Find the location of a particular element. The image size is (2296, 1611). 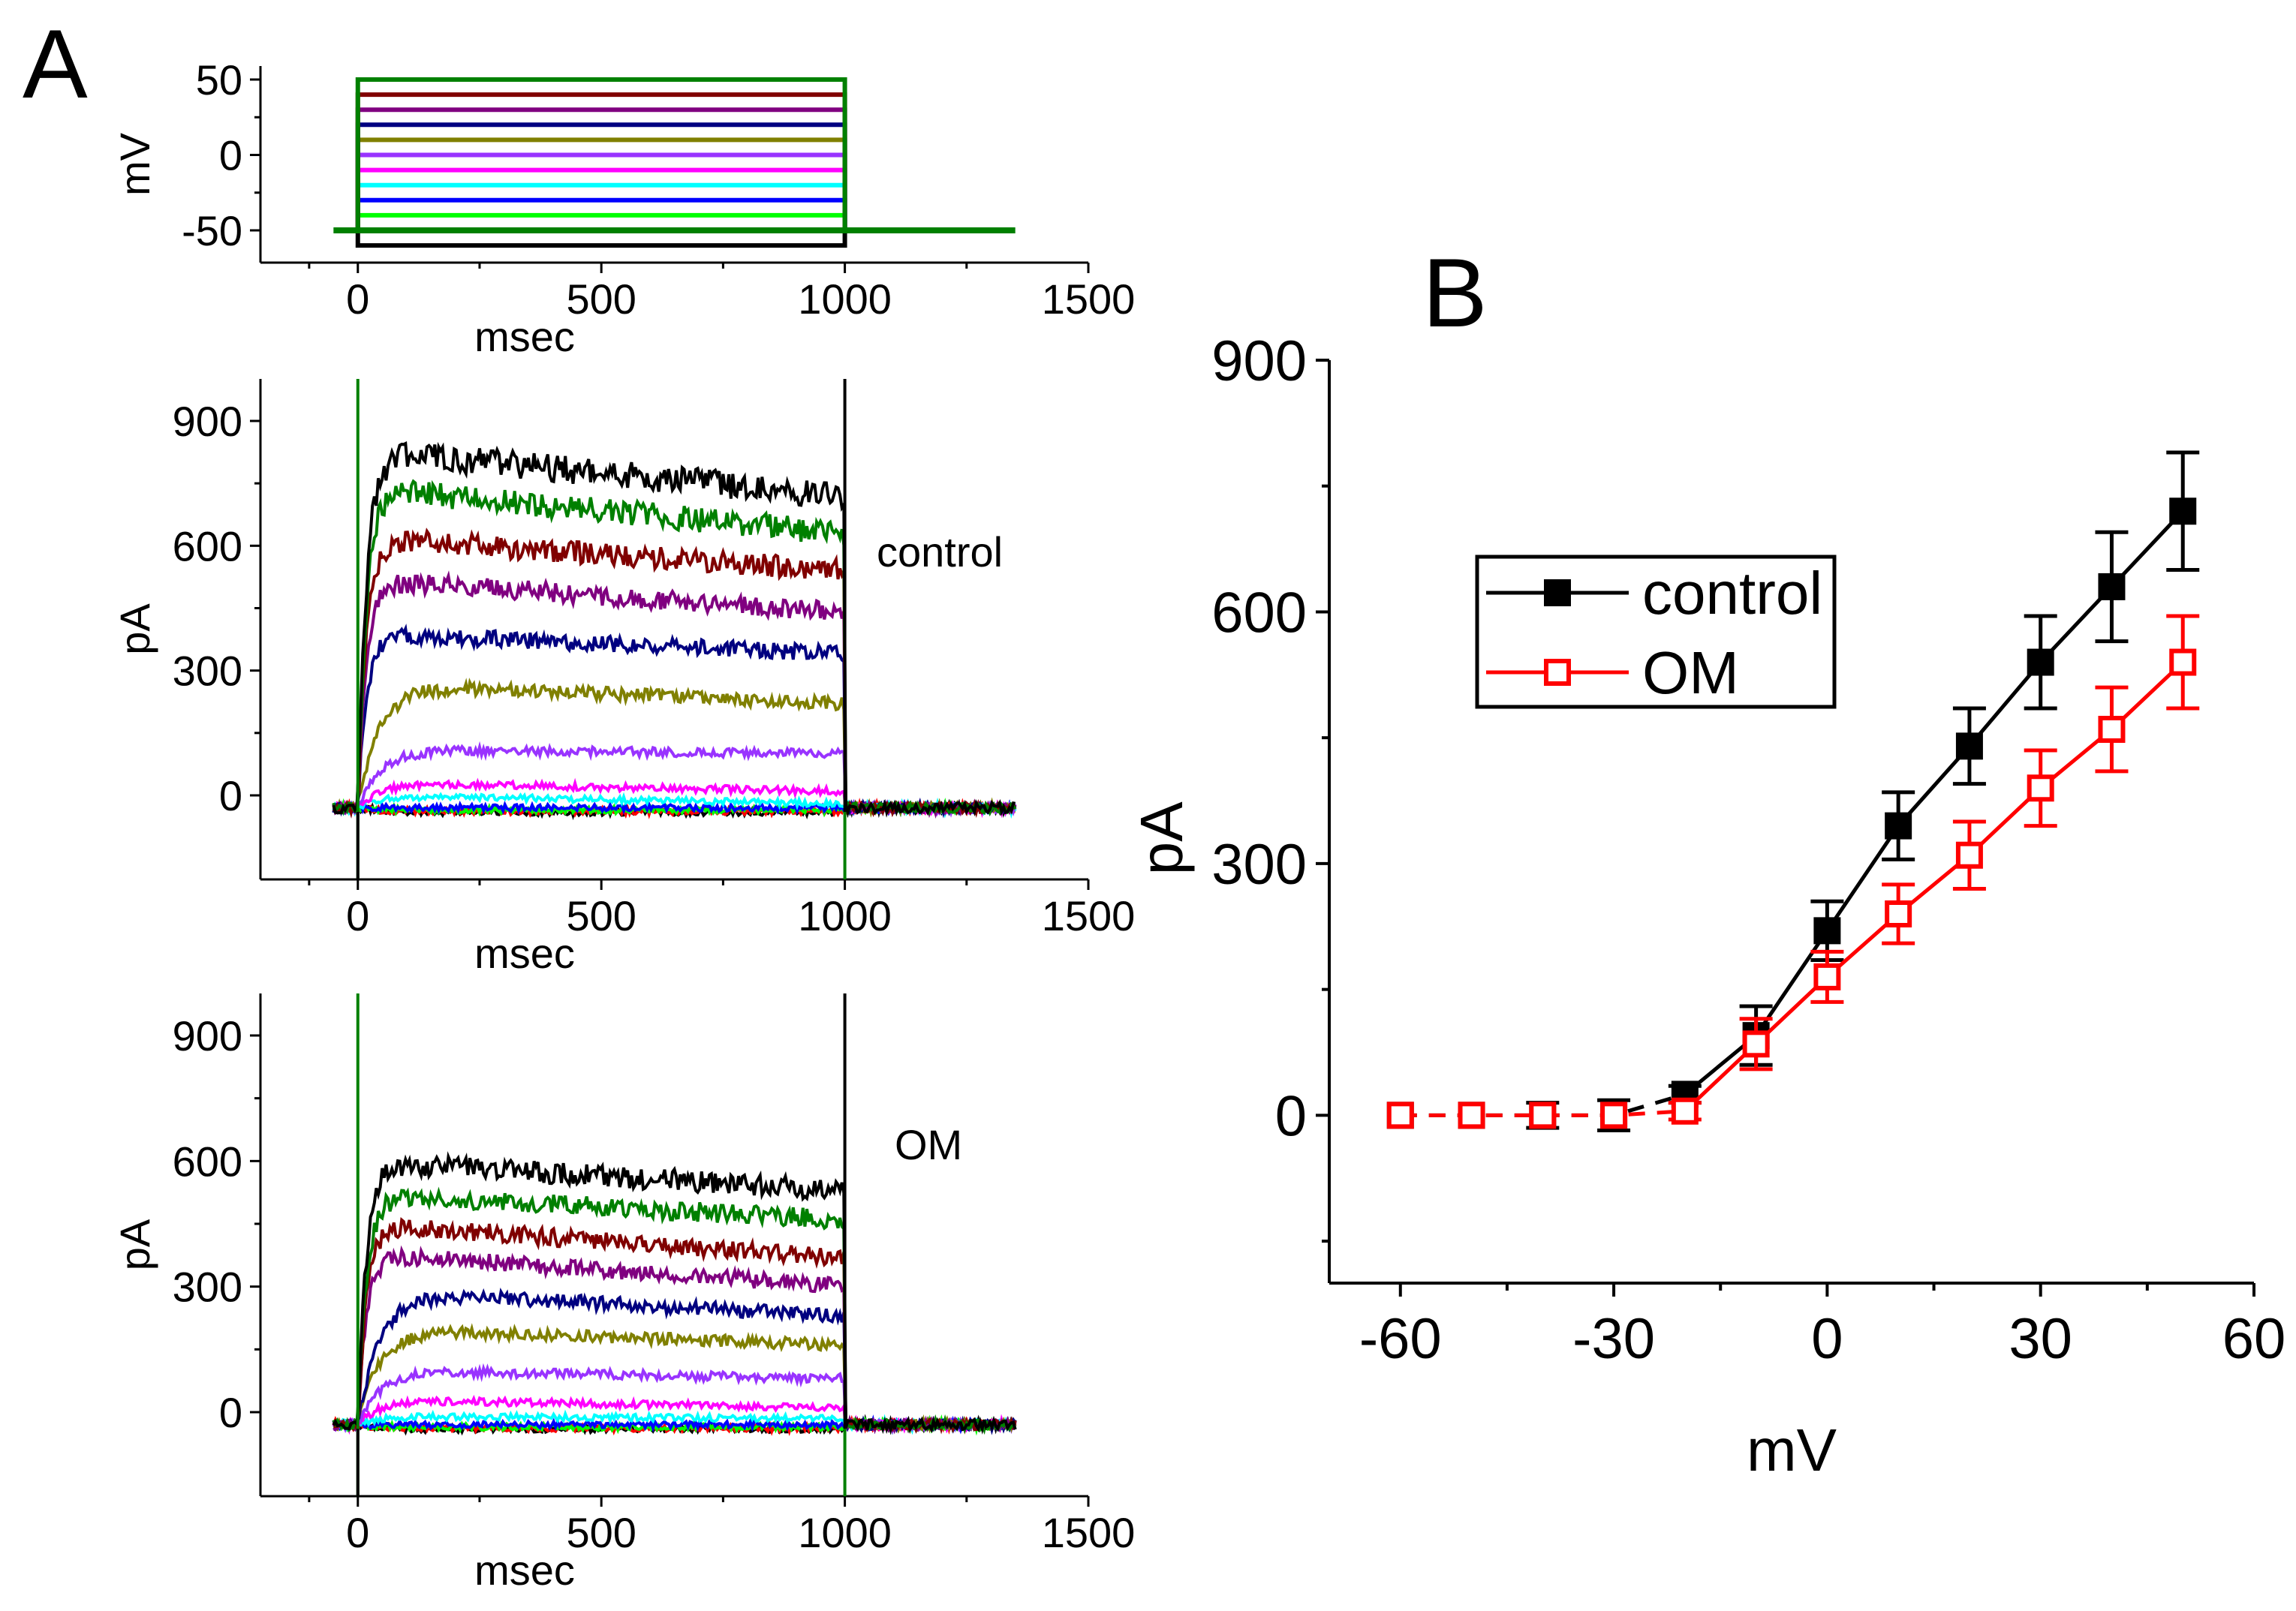

y-axis-label: mV is located at coordinates (134, 164).